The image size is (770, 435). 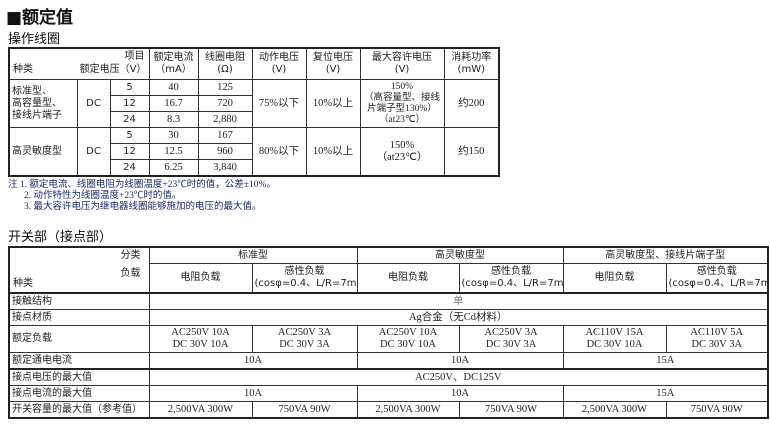 What do you see at coordinates (113, 69) in the screenshot?
I see `rated-voltage-label: 额定电压（V）` at bounding box center [113, 69].